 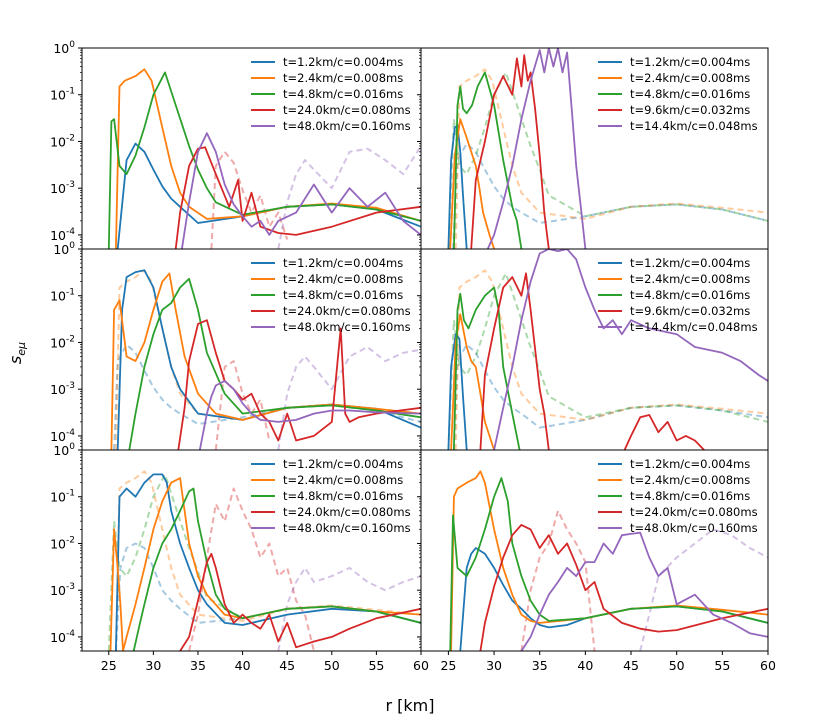 I want to click on series-line-green-reference, so click(x=264, y=562).